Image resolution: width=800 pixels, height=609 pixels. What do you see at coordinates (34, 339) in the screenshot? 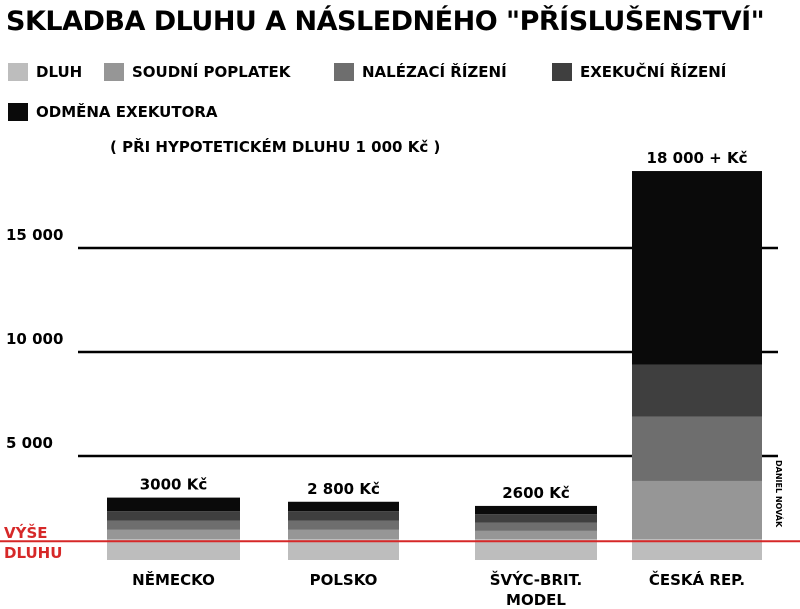
I see `y-tick-label: 10 000` at bounding box center [34, 339].